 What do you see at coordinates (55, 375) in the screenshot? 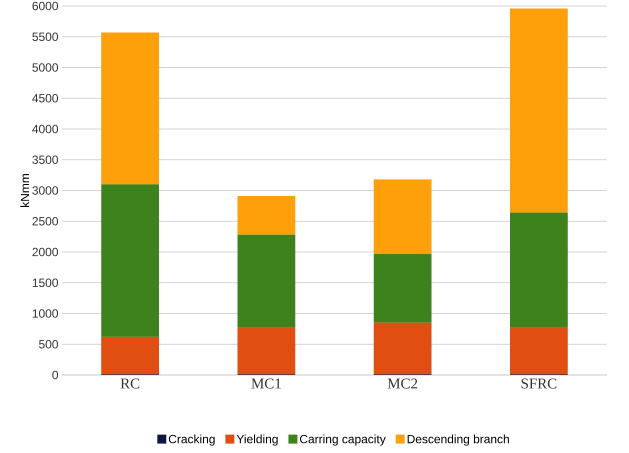
I see `y-tick-label: 0` at bounding box center [55, 375].